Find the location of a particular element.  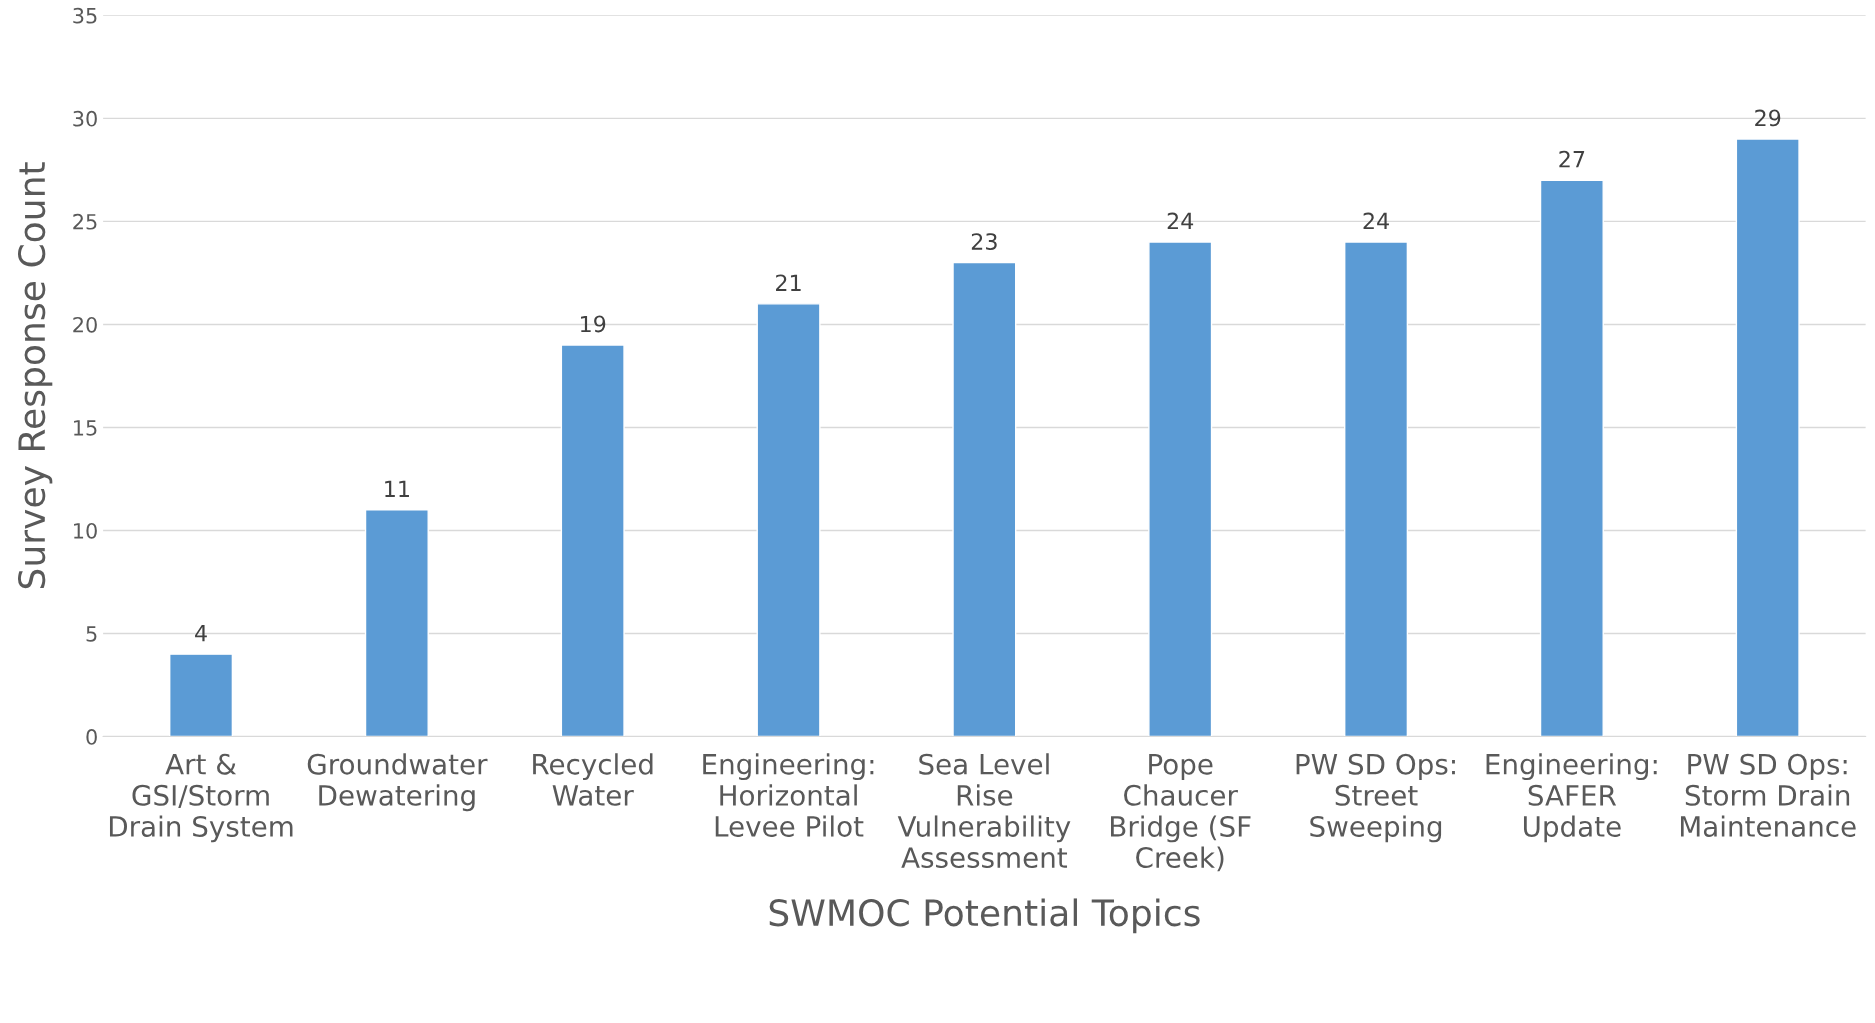

data-label: 19 is located at coordinates (593, 324).